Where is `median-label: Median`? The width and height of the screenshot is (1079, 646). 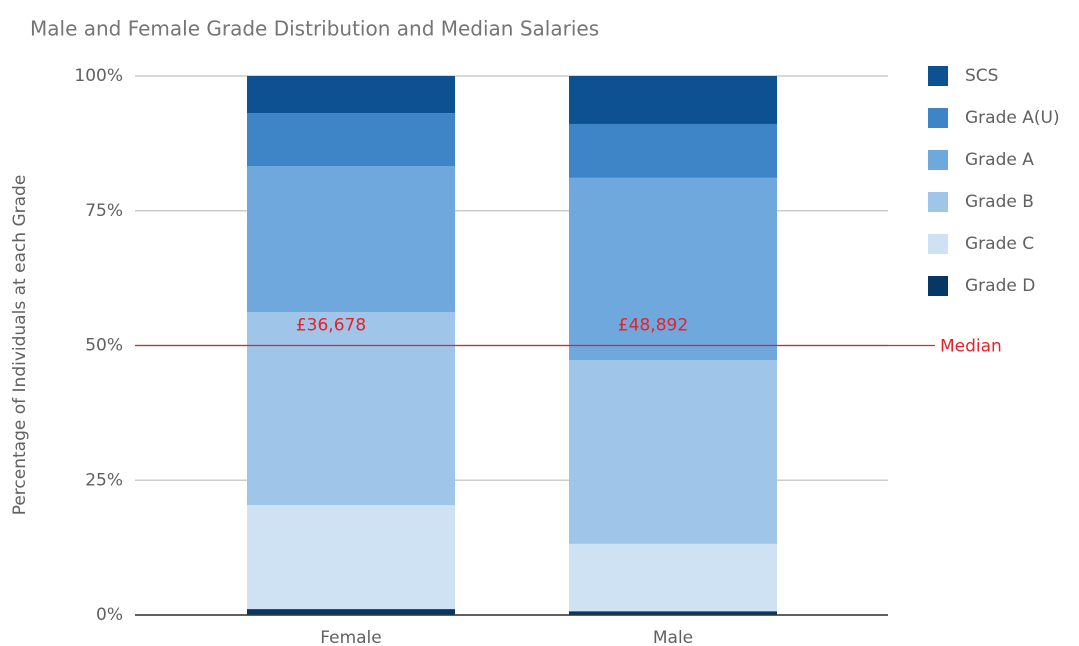
median-label: Median is located at coordinates (971, 347).